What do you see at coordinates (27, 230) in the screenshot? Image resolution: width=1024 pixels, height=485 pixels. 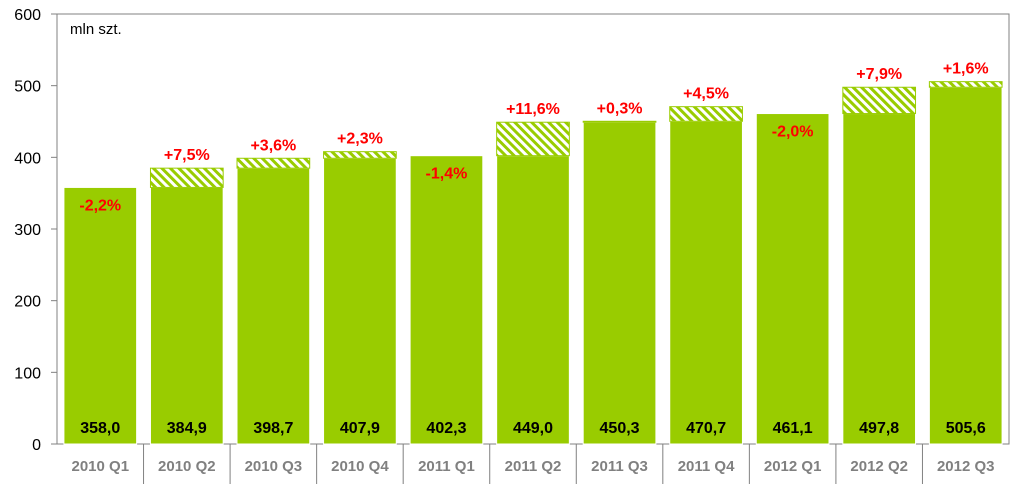 I see `y-tick-label: 300` at bounding box center [27, 230].